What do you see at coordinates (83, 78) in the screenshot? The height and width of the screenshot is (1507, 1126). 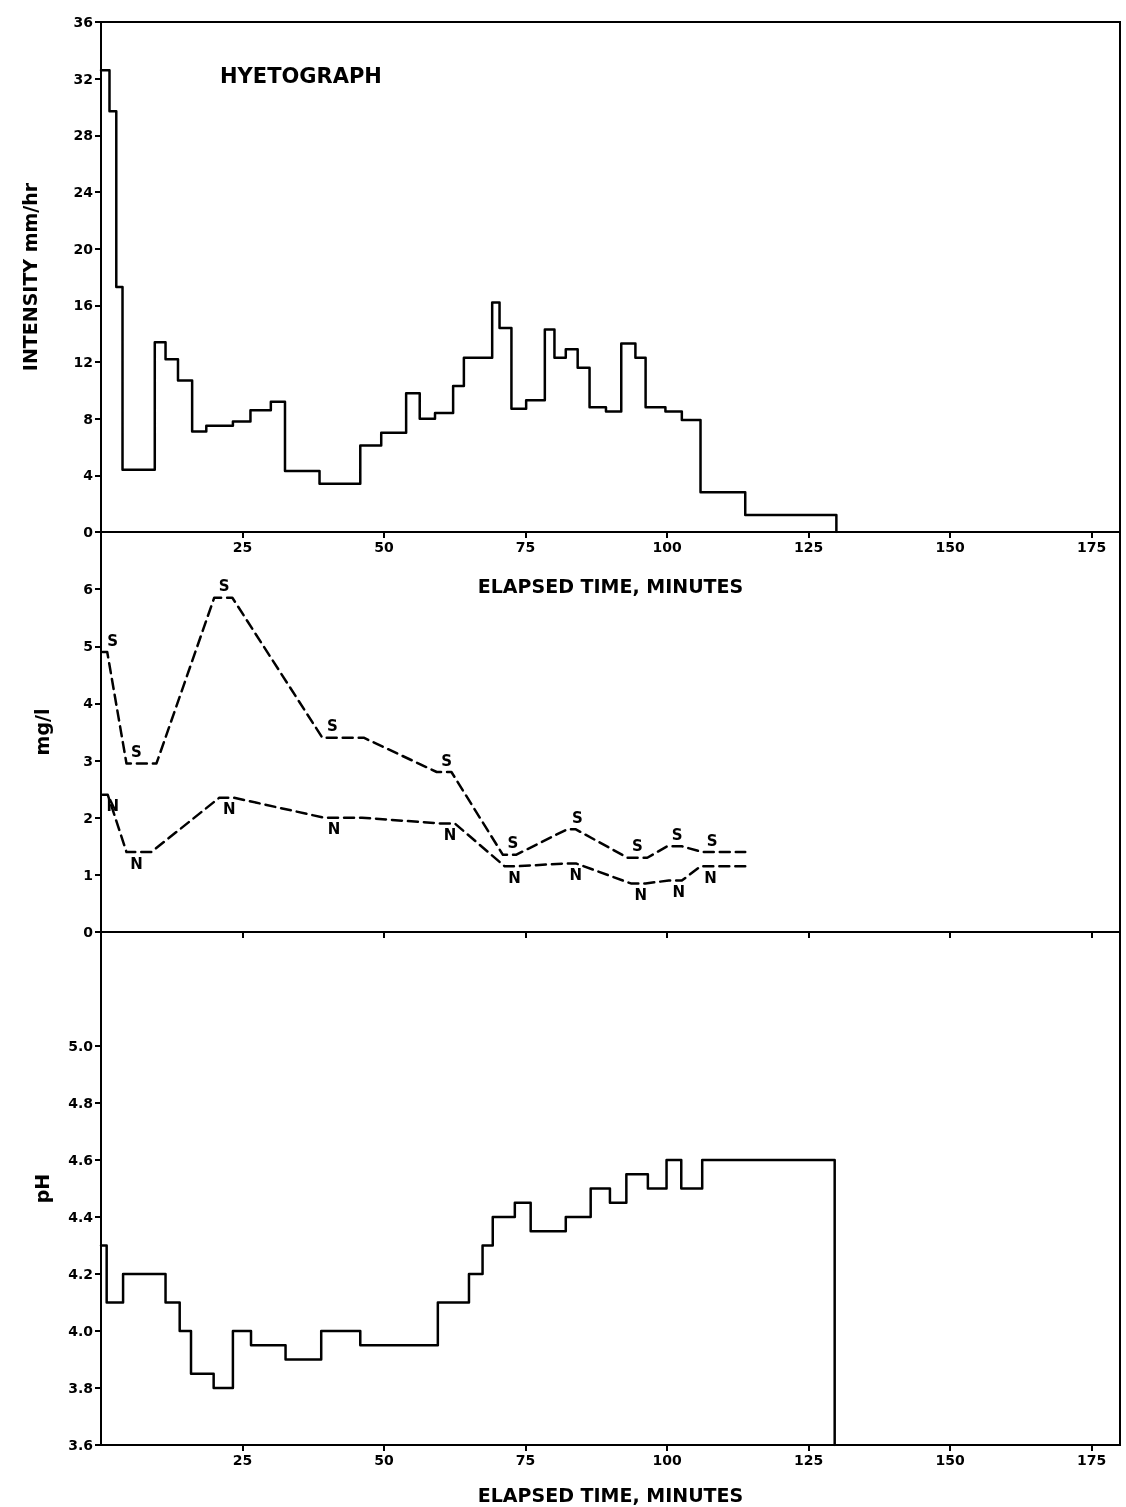 I see `y-tick-label: 32` at bounding box center [83, 78].